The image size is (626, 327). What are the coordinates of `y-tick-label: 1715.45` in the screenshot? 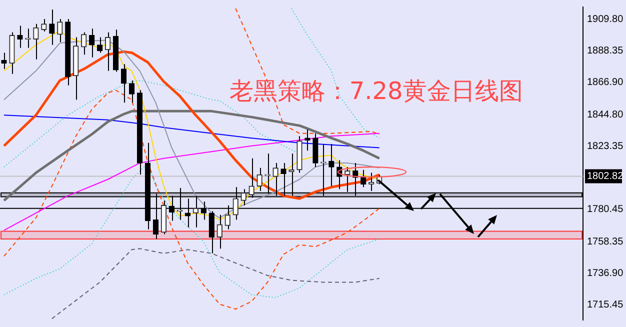 It's located at (605, 304).